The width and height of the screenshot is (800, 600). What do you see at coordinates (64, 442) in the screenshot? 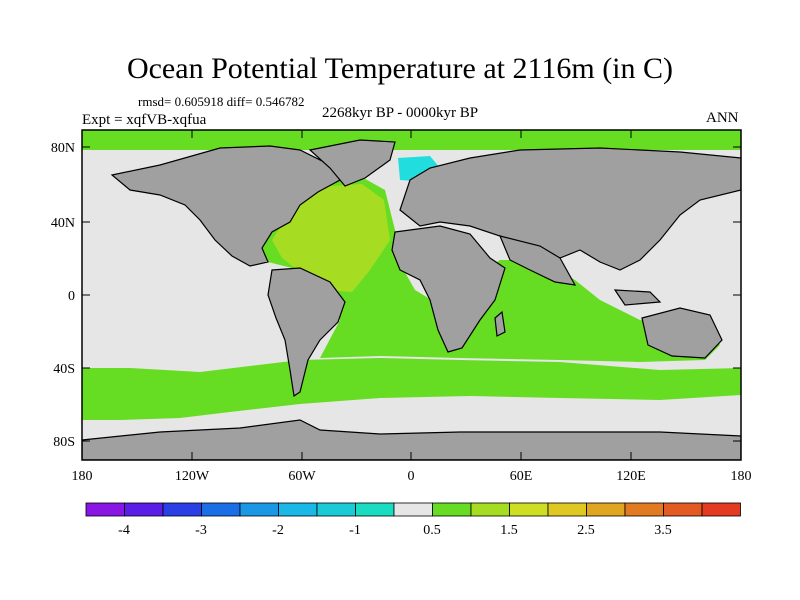
I see `lat-label: 80S` at bounding box center [64, 442].